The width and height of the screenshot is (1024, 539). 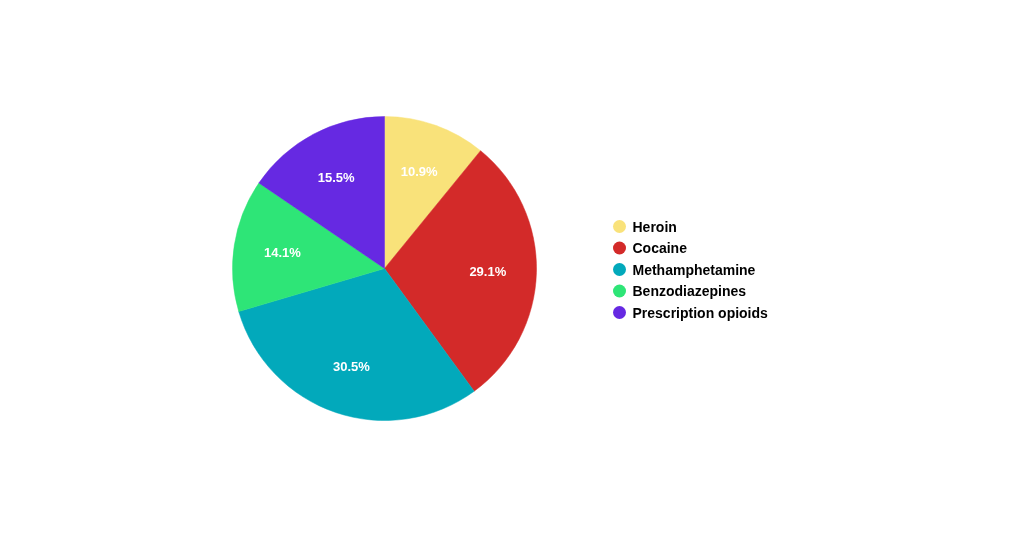 What do you see at coordinates (488, 271) in the screenshot?
I see `data-label: 29.1%` at bounding box center [488, 271].